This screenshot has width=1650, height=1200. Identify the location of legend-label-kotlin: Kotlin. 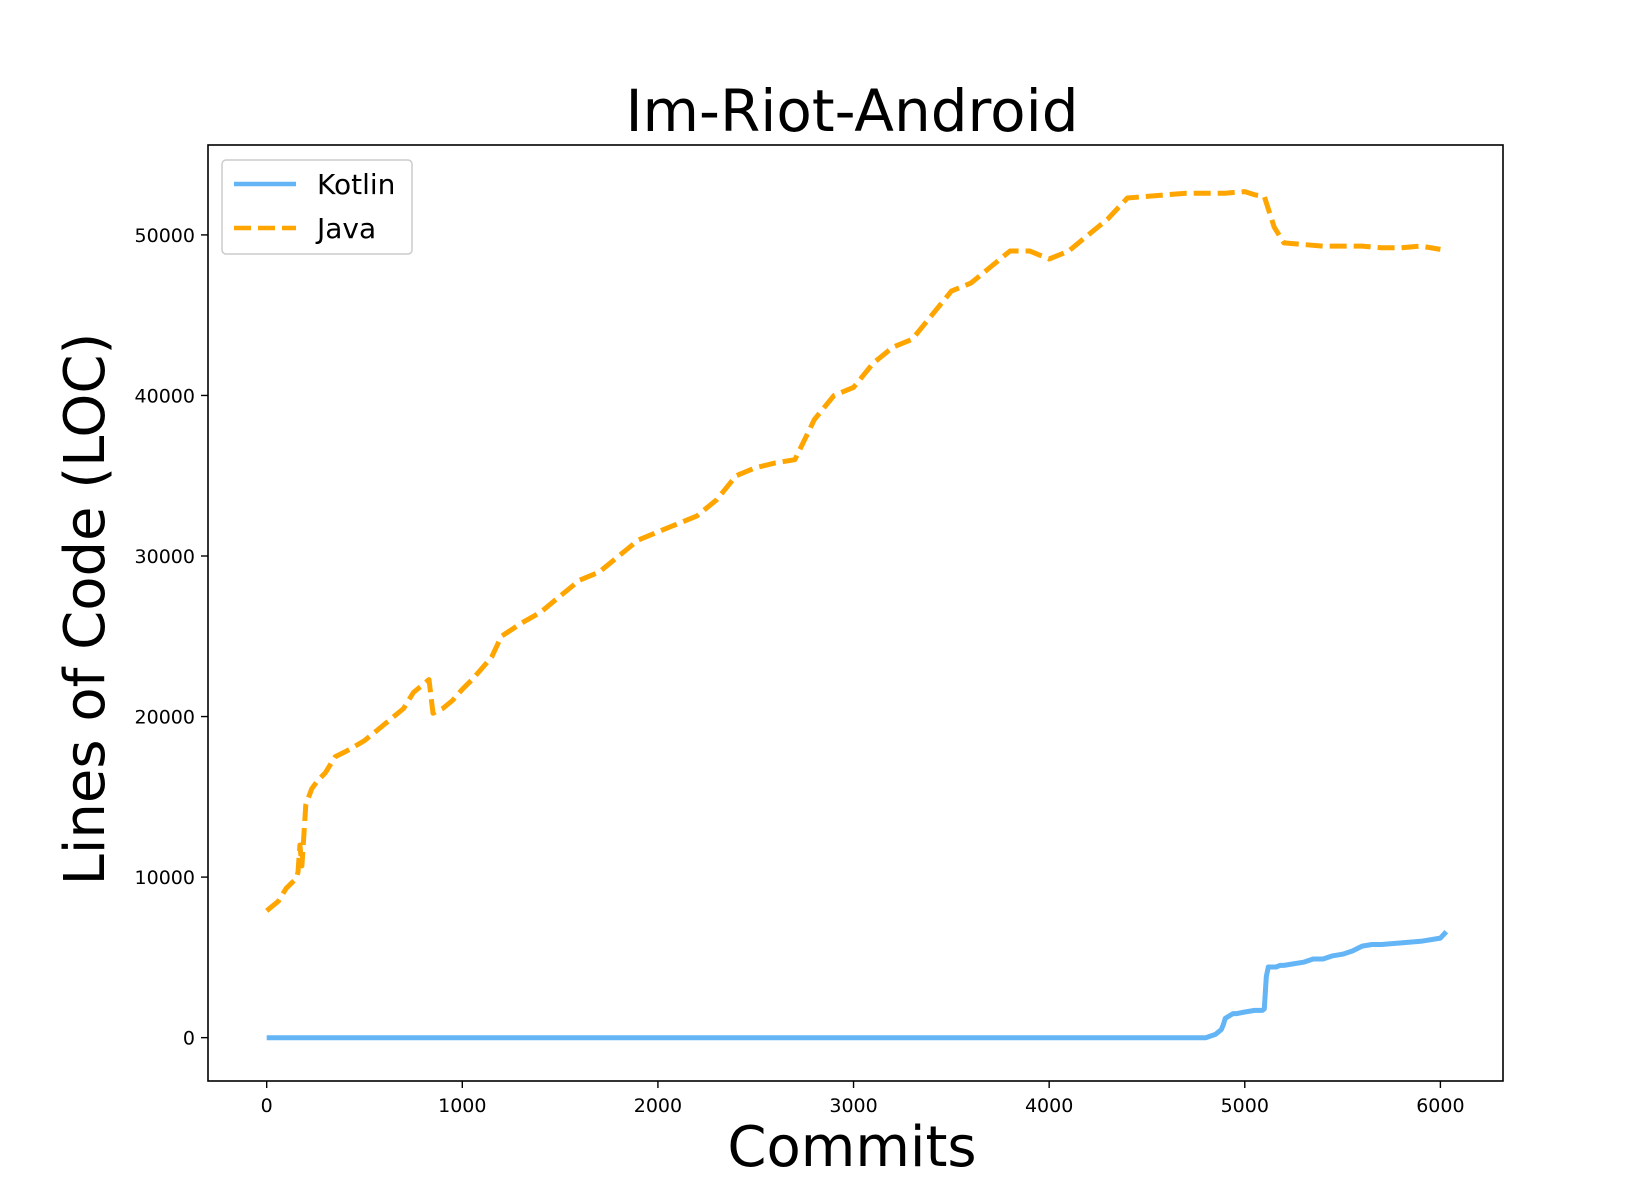
(356, 184).